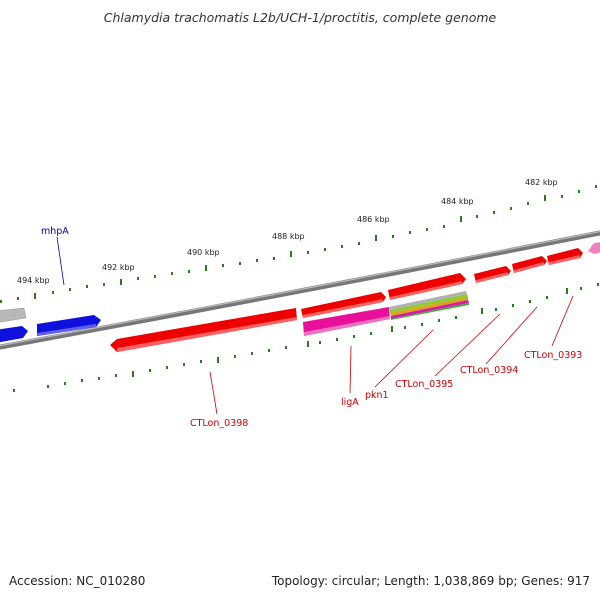 The image size is (600, 600). I want to click on scale-label-492: 492 kbp, so click(118, 267).